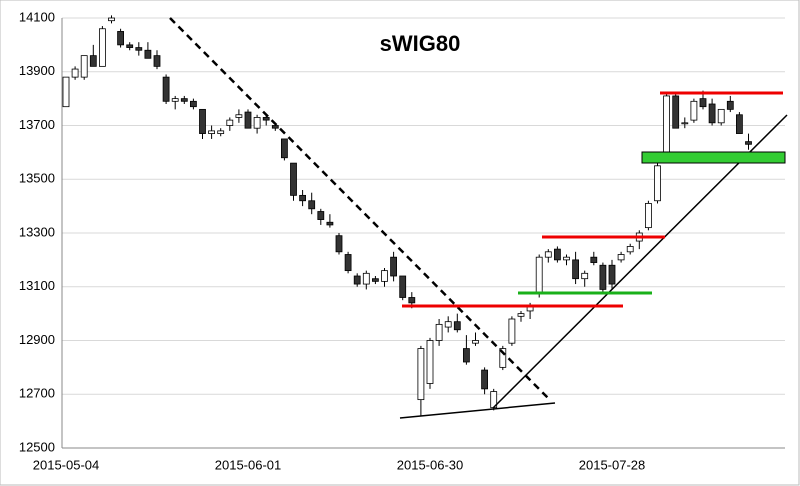 The image size is (800, 486). I want to click on y-tick-label: 13500, so click(37, 178).